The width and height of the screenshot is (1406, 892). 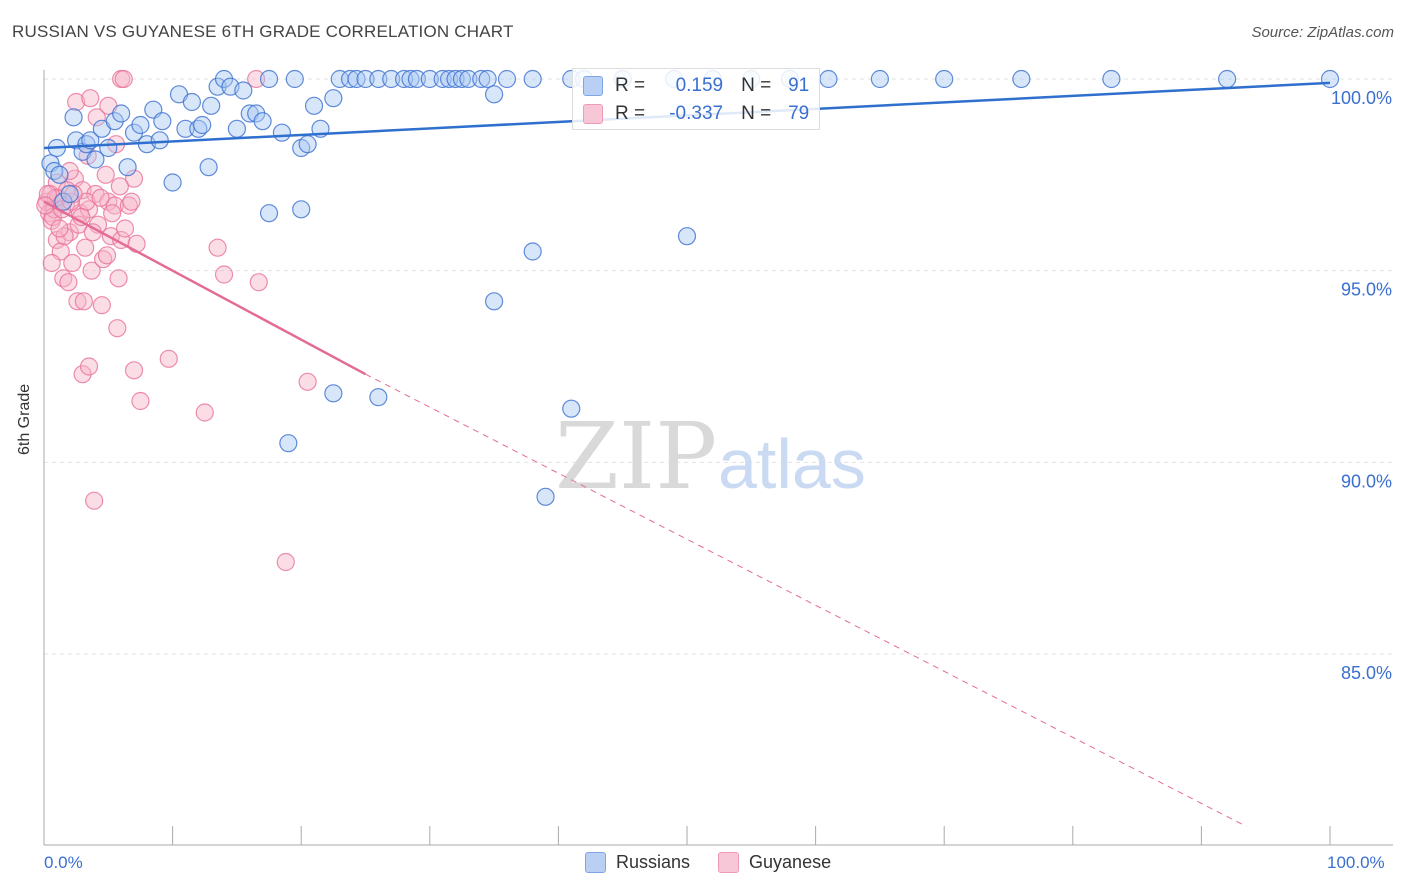 I want to click on y-tick-labels: 85.0% 90.0% 95.0% 100.0%, so click(x=1361, y=385).